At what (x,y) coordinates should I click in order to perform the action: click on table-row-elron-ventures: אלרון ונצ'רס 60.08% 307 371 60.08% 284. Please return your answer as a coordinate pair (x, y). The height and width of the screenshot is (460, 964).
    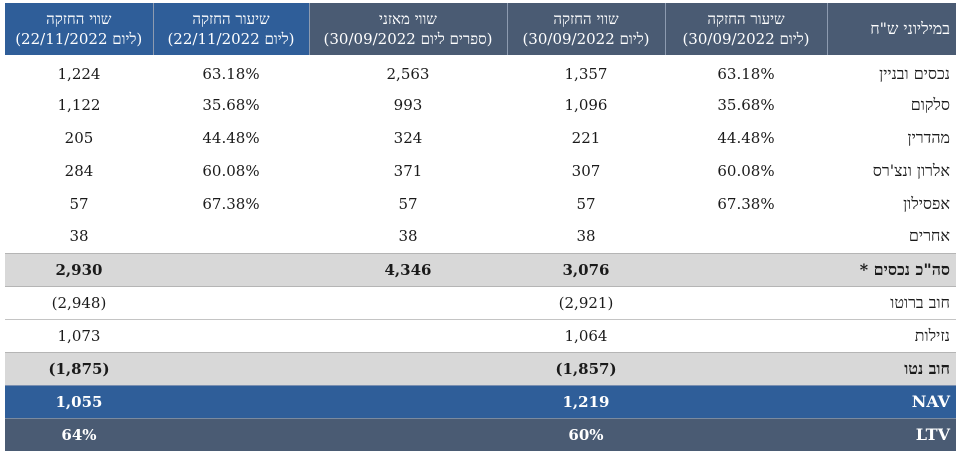
    Looking at the image, I should click on (480, 170).